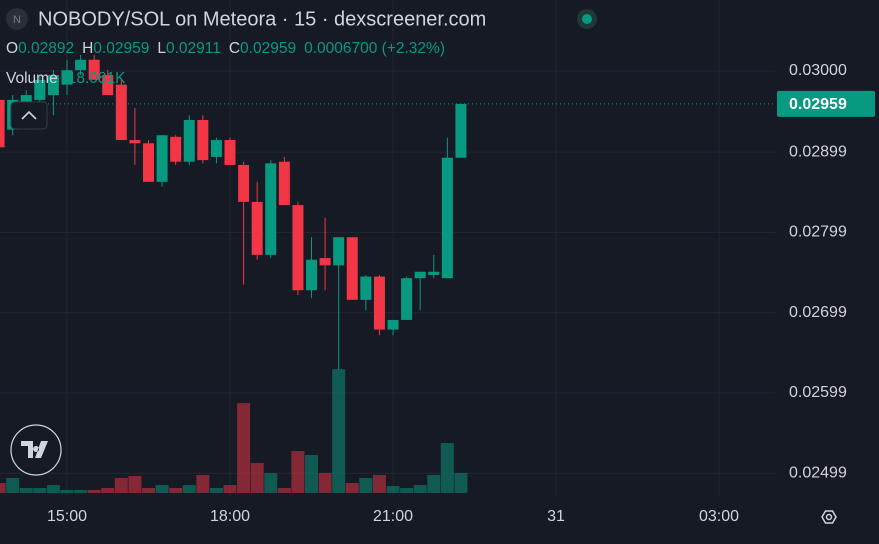 This screenshot has height=544, width=879. What do you see at coordinates (818, 312) in the screenshot?
I see `y-tick-label: 0.02699` at bounding box center [818, 312].